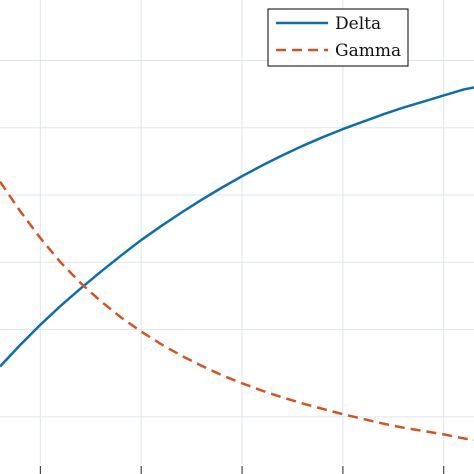  What do you see at coordinates (358, 24) in the screenshot?
I see `legend-label-delta: Delta` at bounding box center [358, 24].